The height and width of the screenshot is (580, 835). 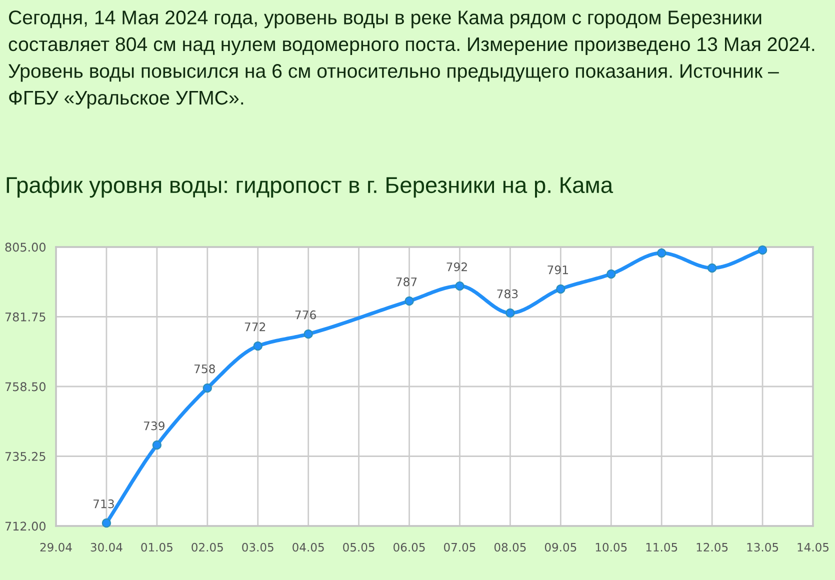 I want to click on data-label: 739, so click(x=154, y=425).